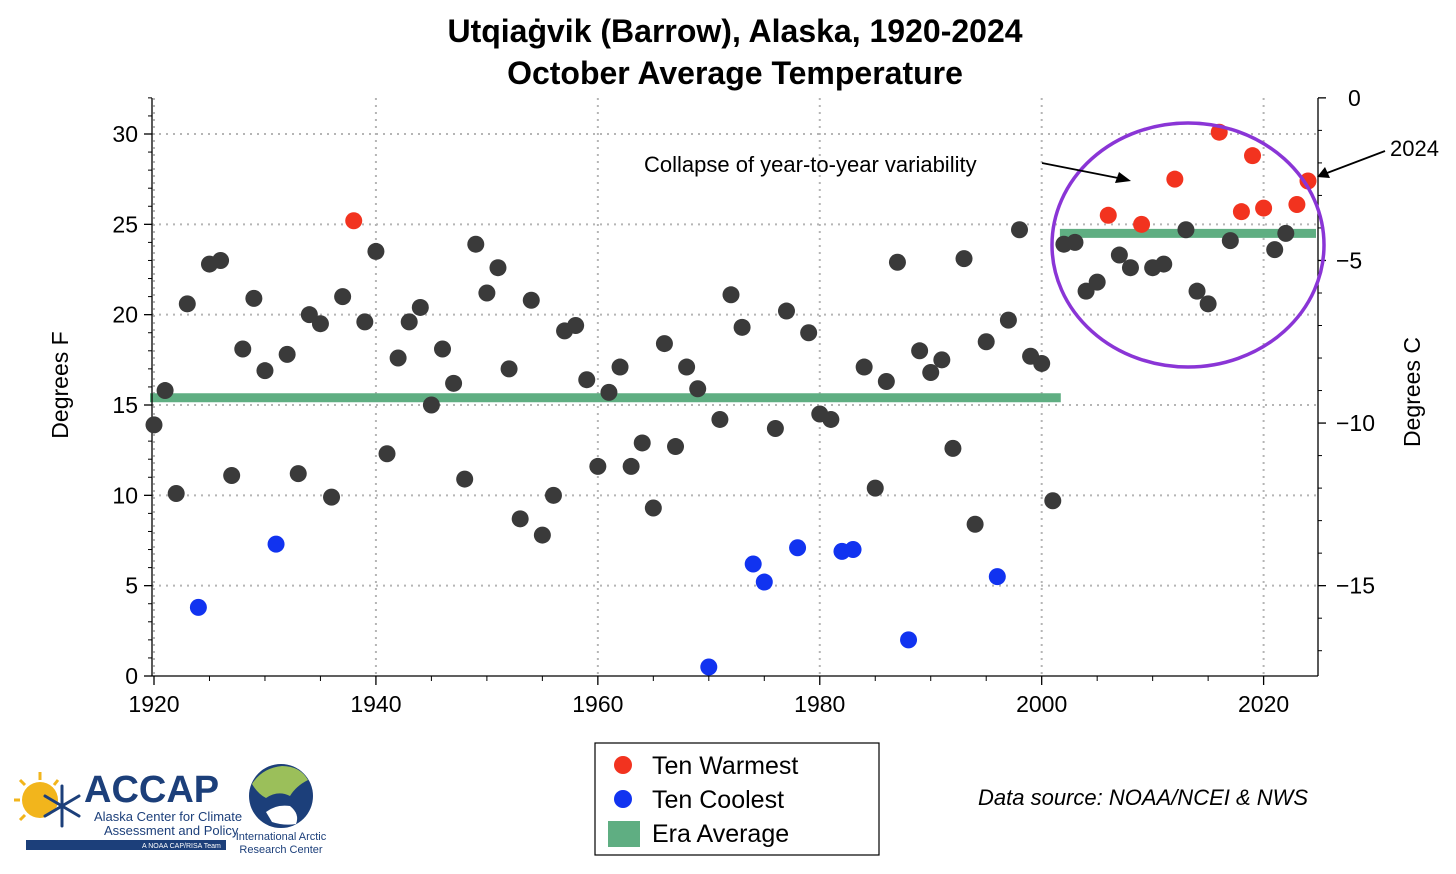  I want to click on variability-arrow, so click(1086, 172).